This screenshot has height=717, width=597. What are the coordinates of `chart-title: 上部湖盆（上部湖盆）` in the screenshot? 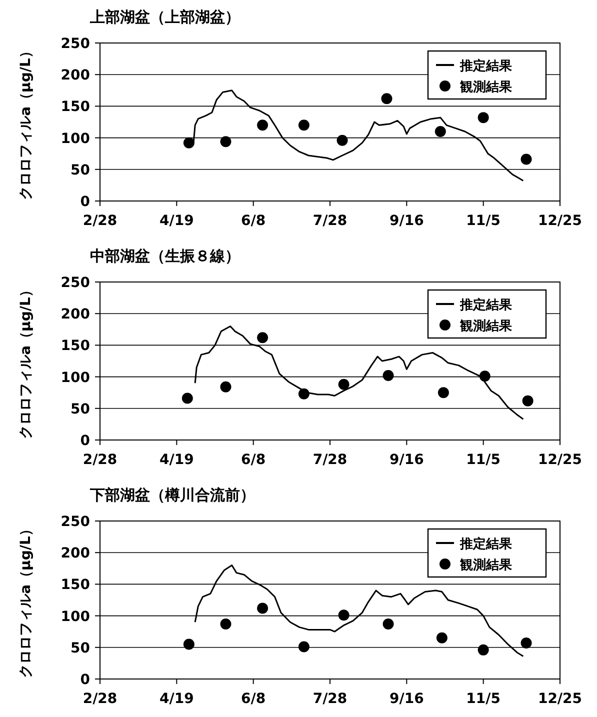 It's located at (164, 17).